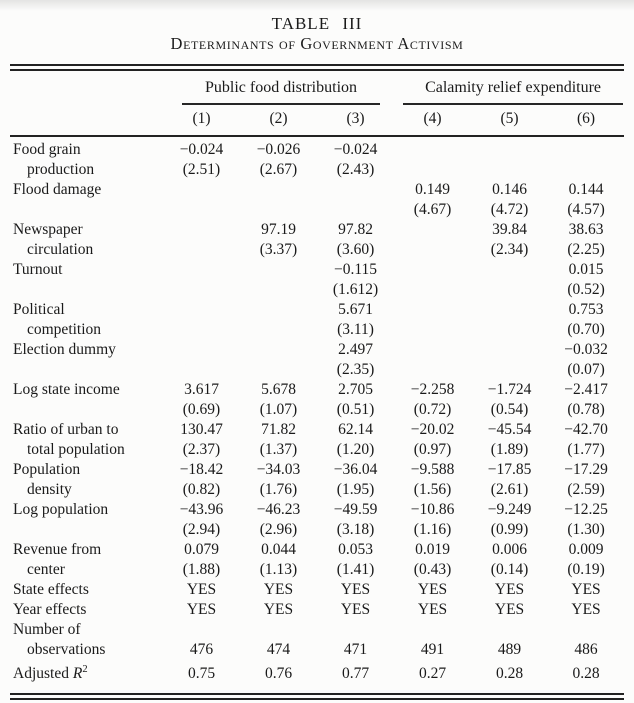  I want to click on cell: (1.88), so click(201, 569).